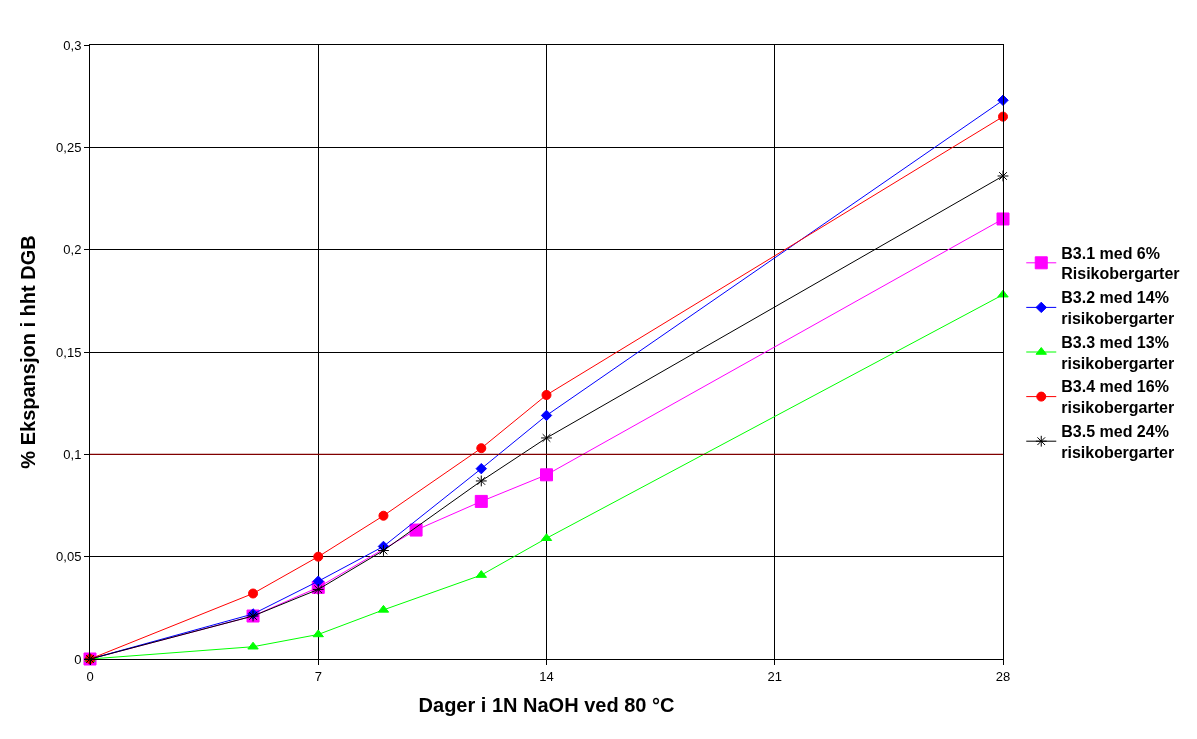 The height and width of the screenshot is (739, 1197). What do you see at coordinates (546, 705) in the screenshot?
I see `x-axis-title: Dager i 1N NaOH ved 80 °C` at bounding box center [546, 705].